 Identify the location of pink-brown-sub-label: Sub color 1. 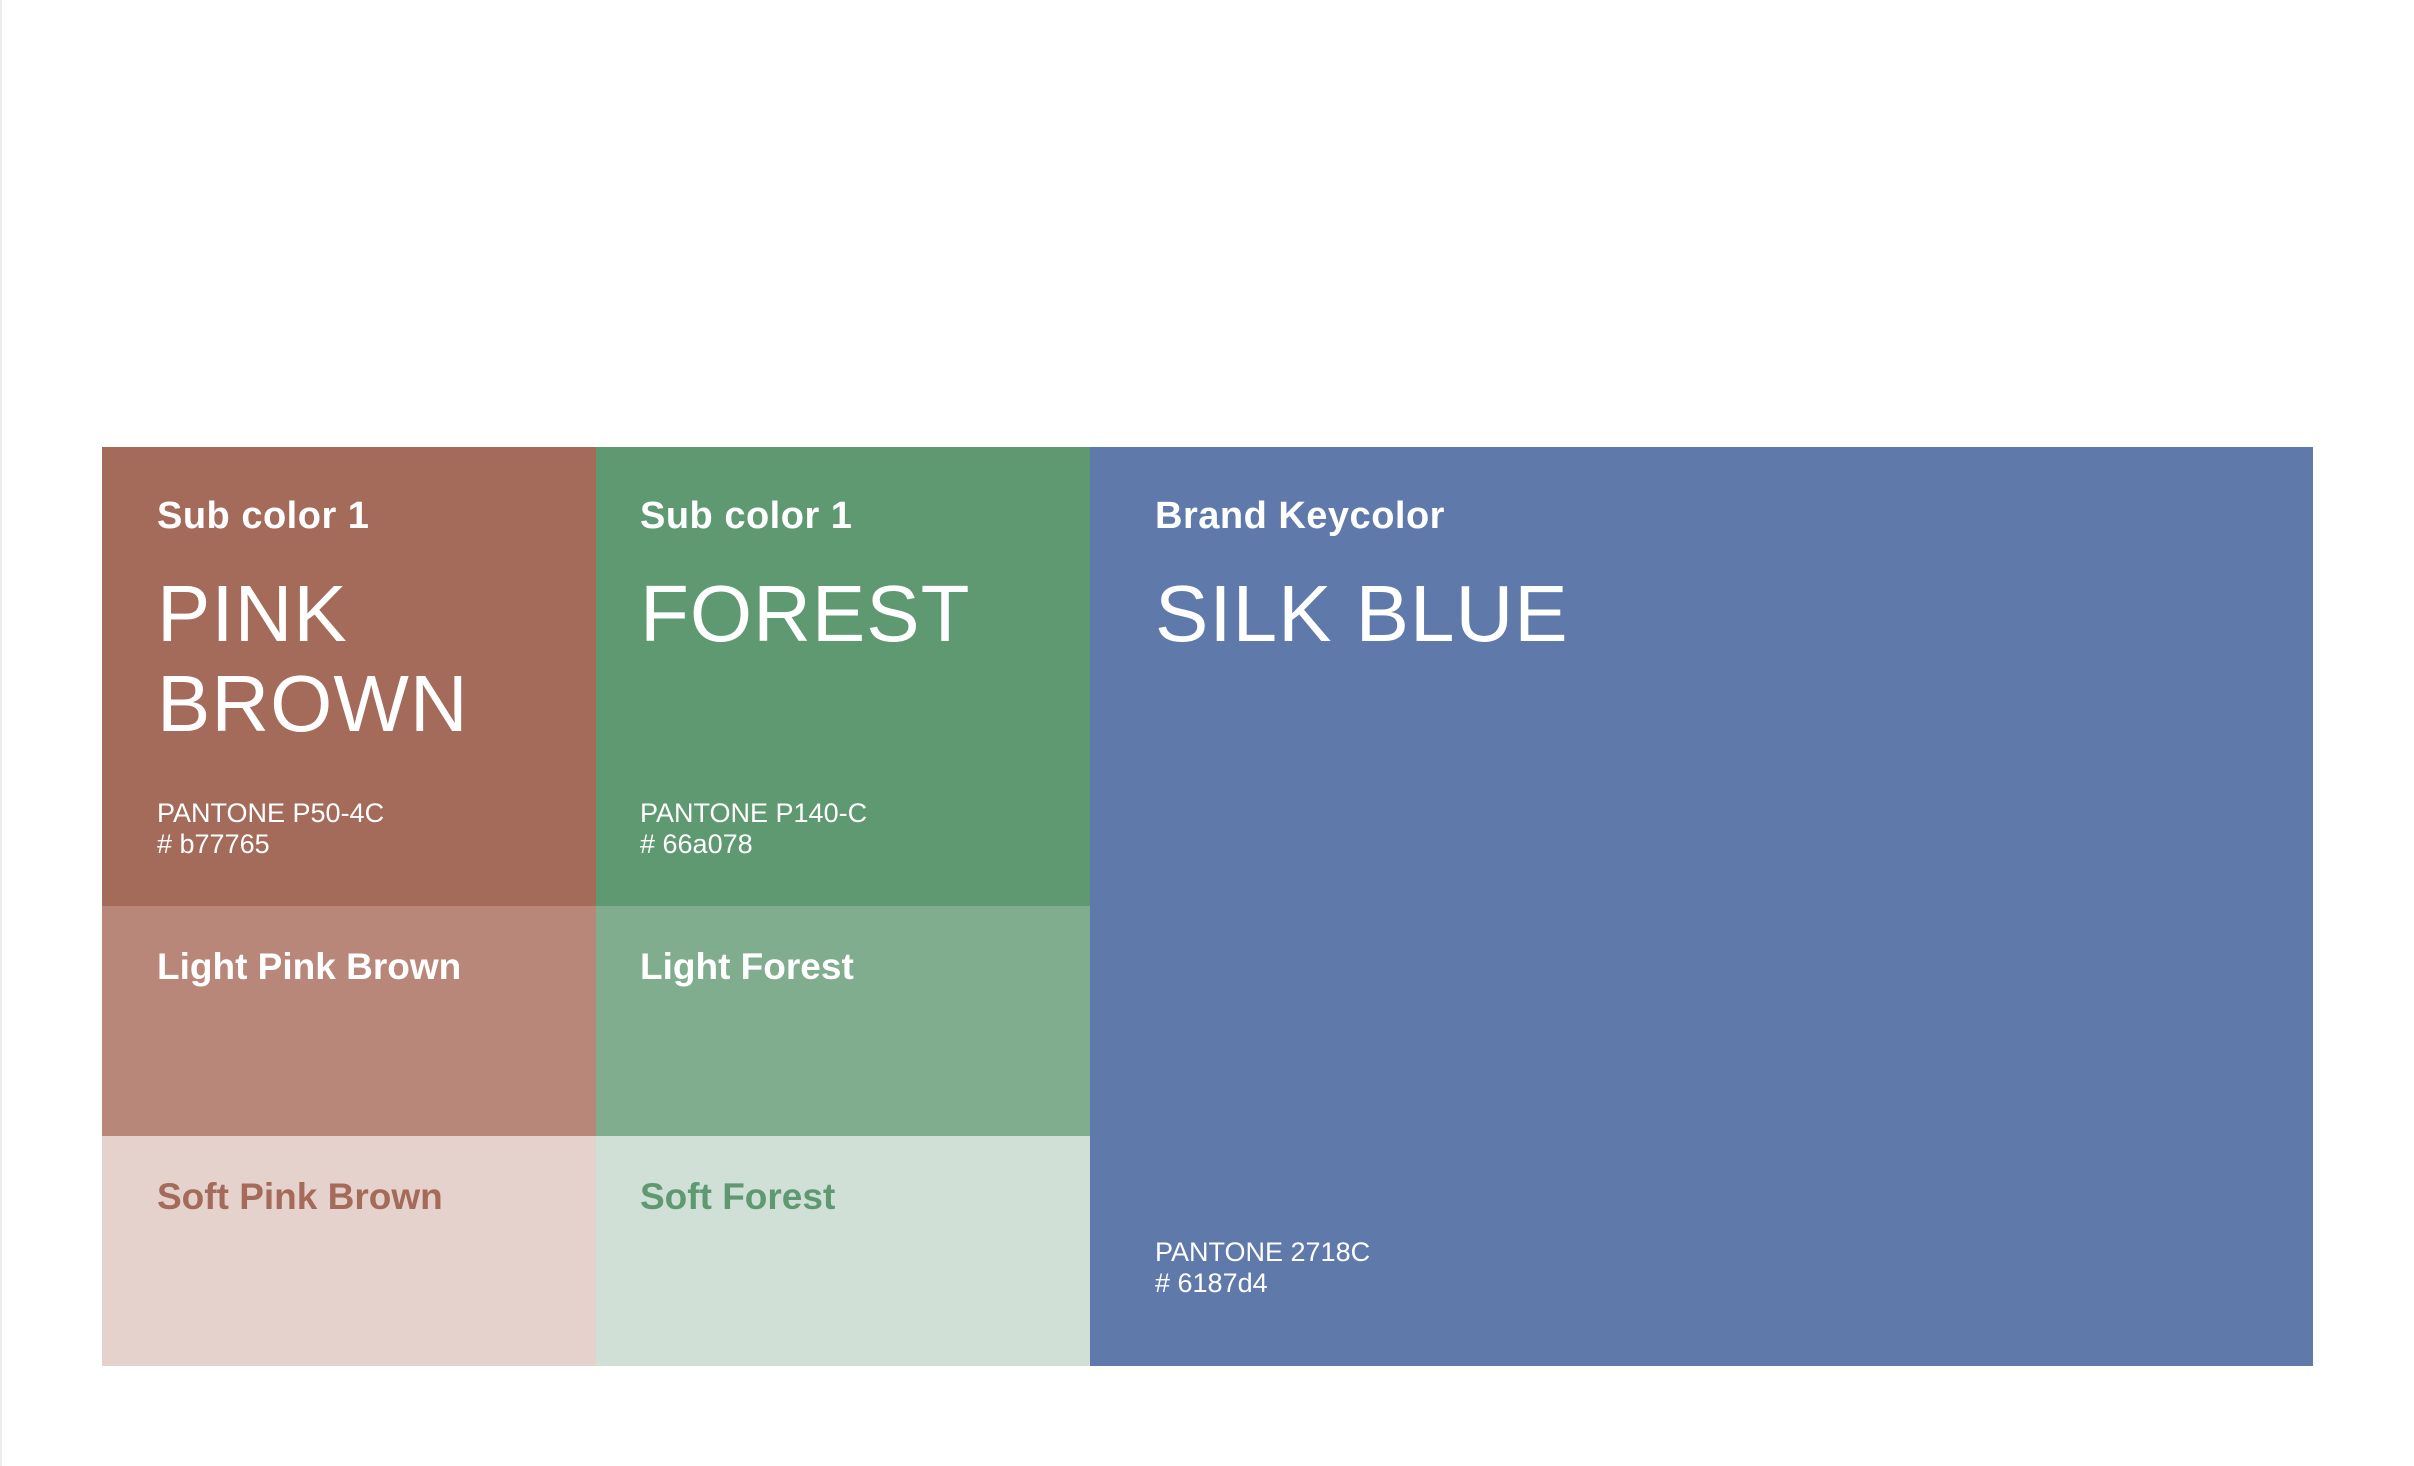
(263, 516).